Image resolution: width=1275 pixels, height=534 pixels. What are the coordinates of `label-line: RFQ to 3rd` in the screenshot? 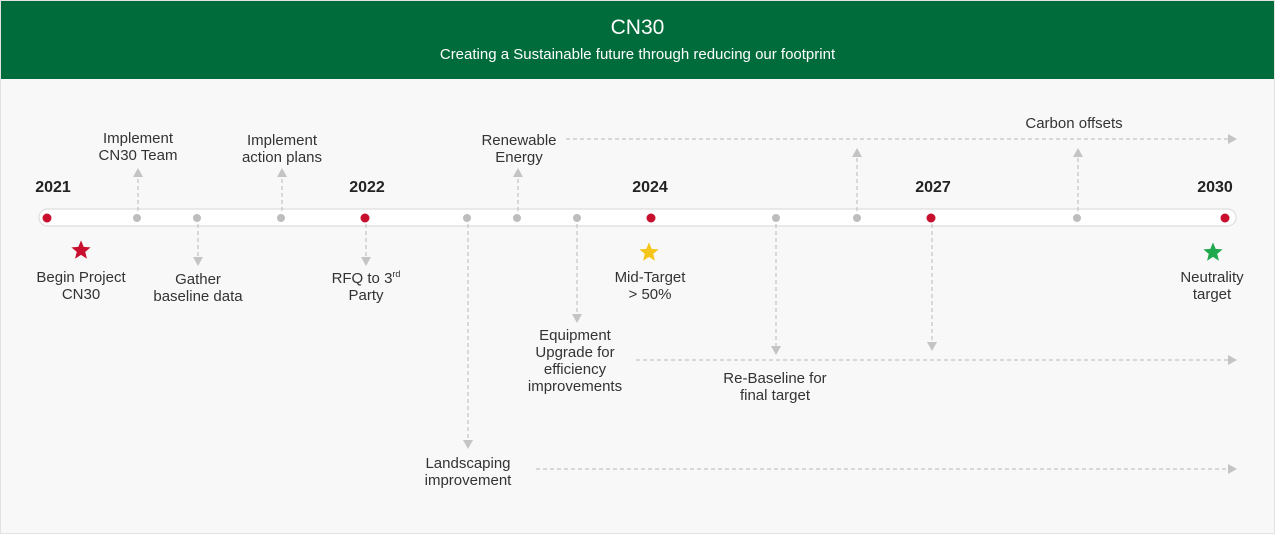 It's located at (366, 278).